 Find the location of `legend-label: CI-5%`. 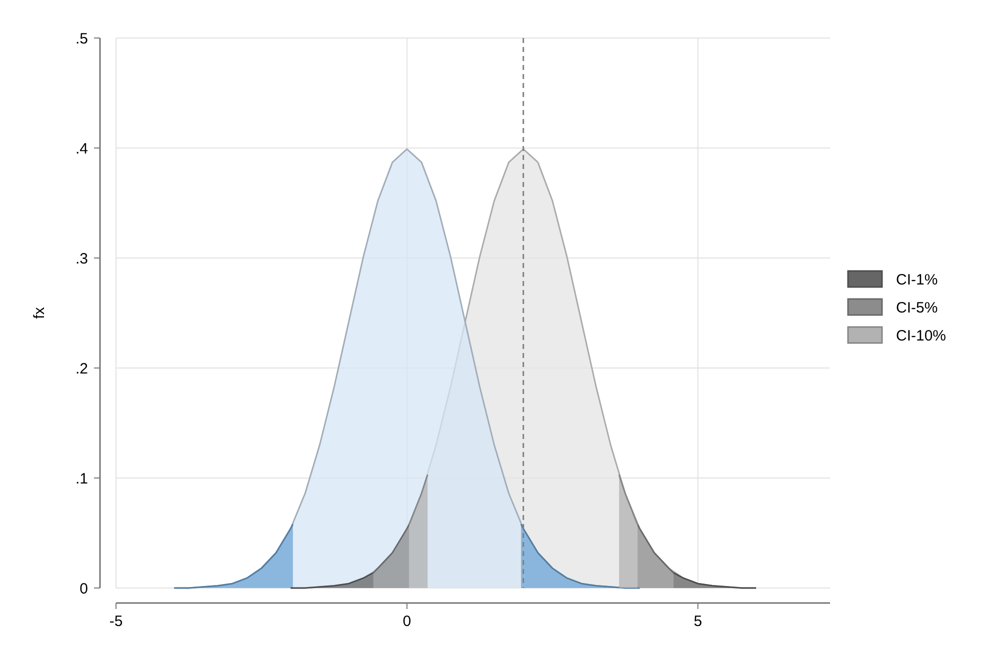

legend-label: CI-5% is located at coordinates (917, 307).